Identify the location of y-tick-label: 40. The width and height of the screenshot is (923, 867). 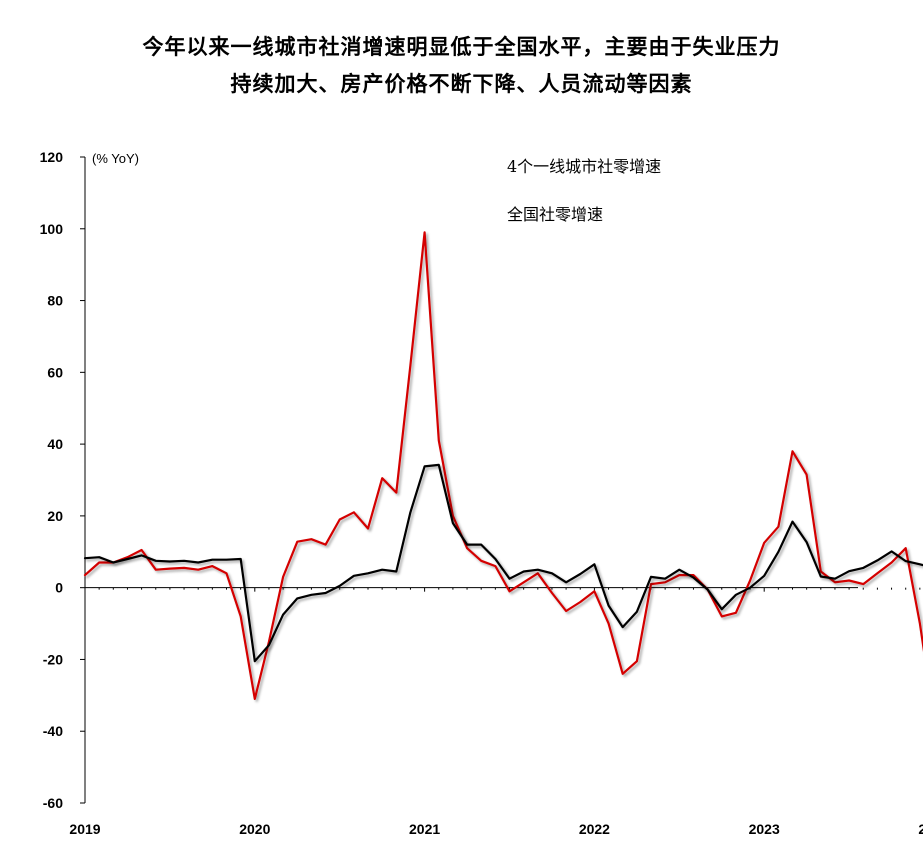
(55, 444).